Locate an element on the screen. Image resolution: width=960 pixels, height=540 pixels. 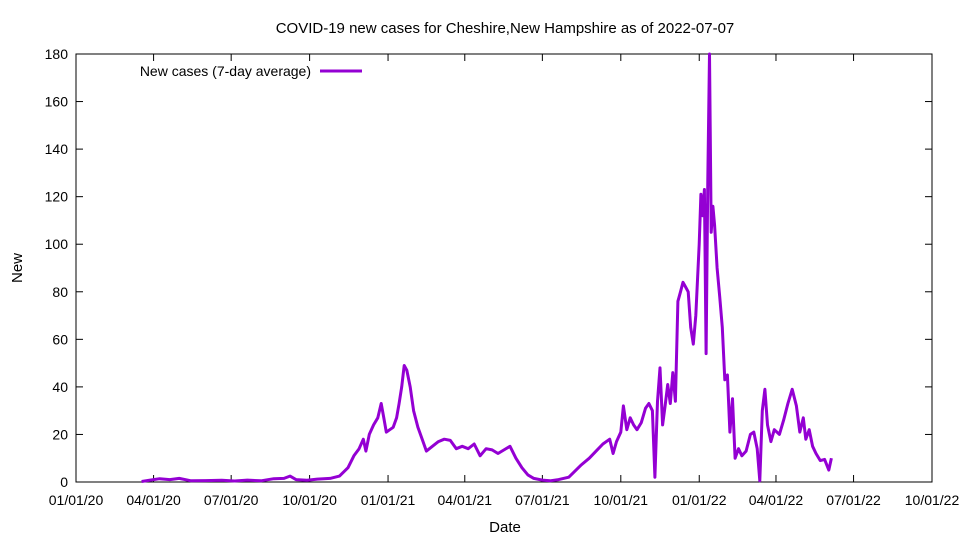
x-axis-label: Date is located at coordinates (505, 527).